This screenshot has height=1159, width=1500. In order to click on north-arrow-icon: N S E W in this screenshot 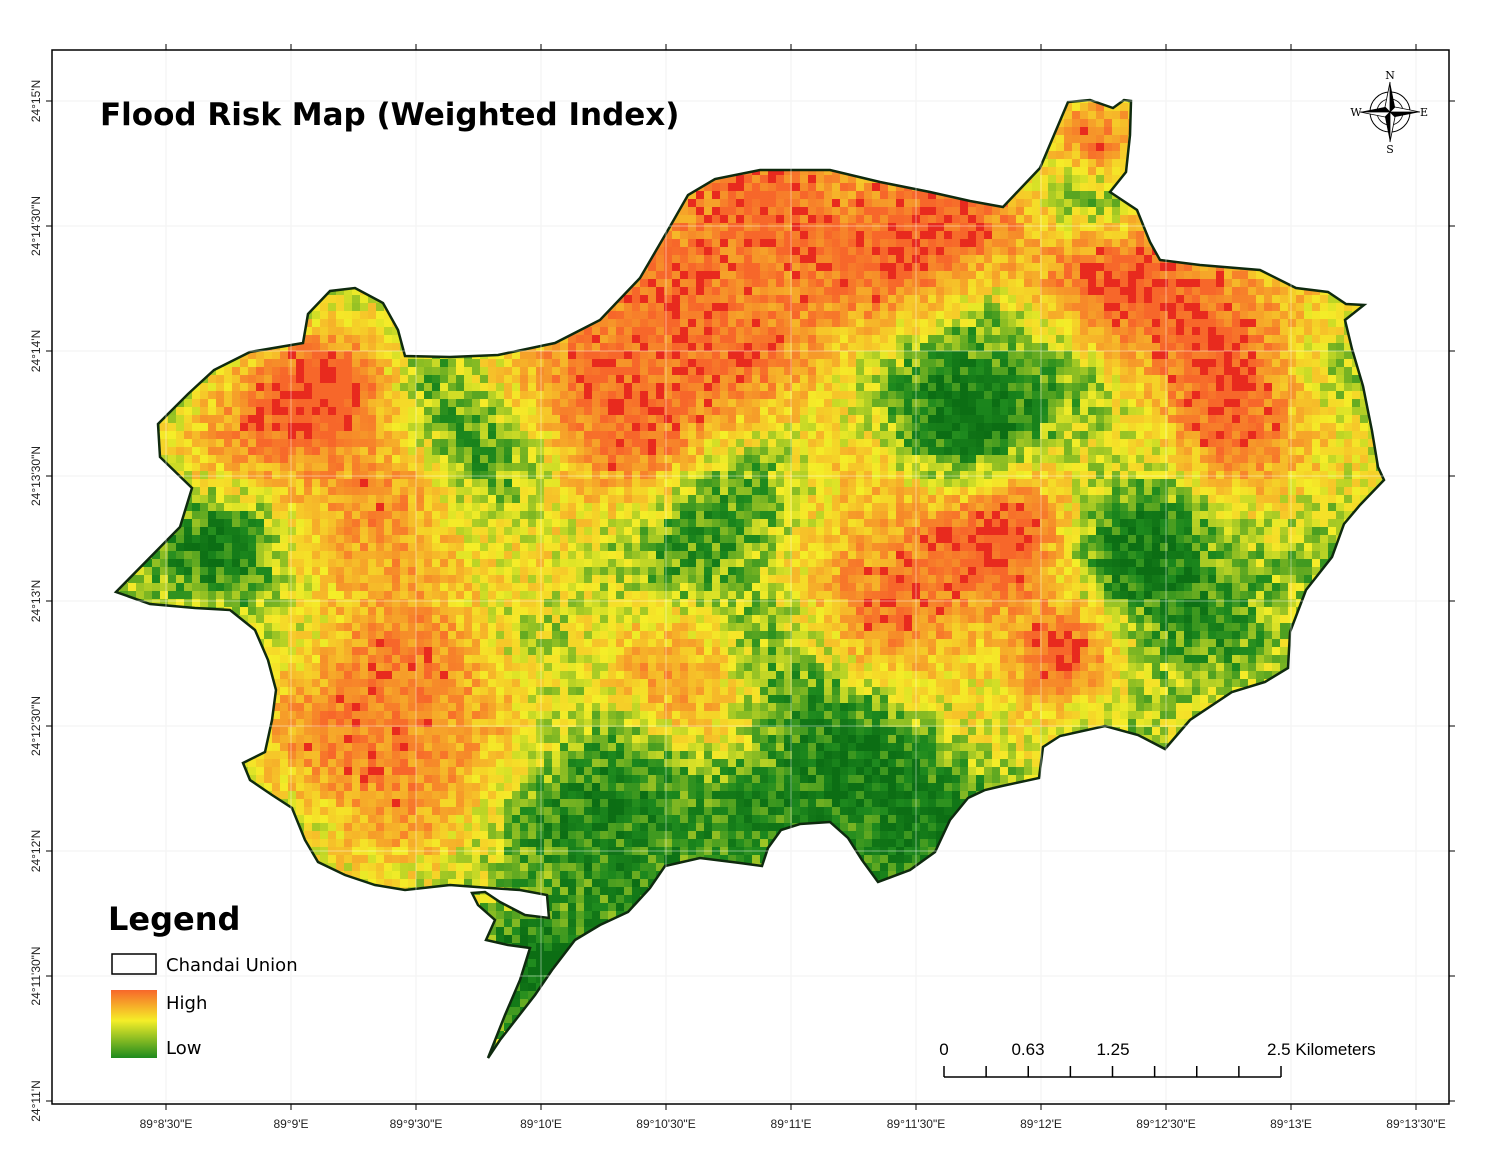, I will do `click(1389, 112)`.